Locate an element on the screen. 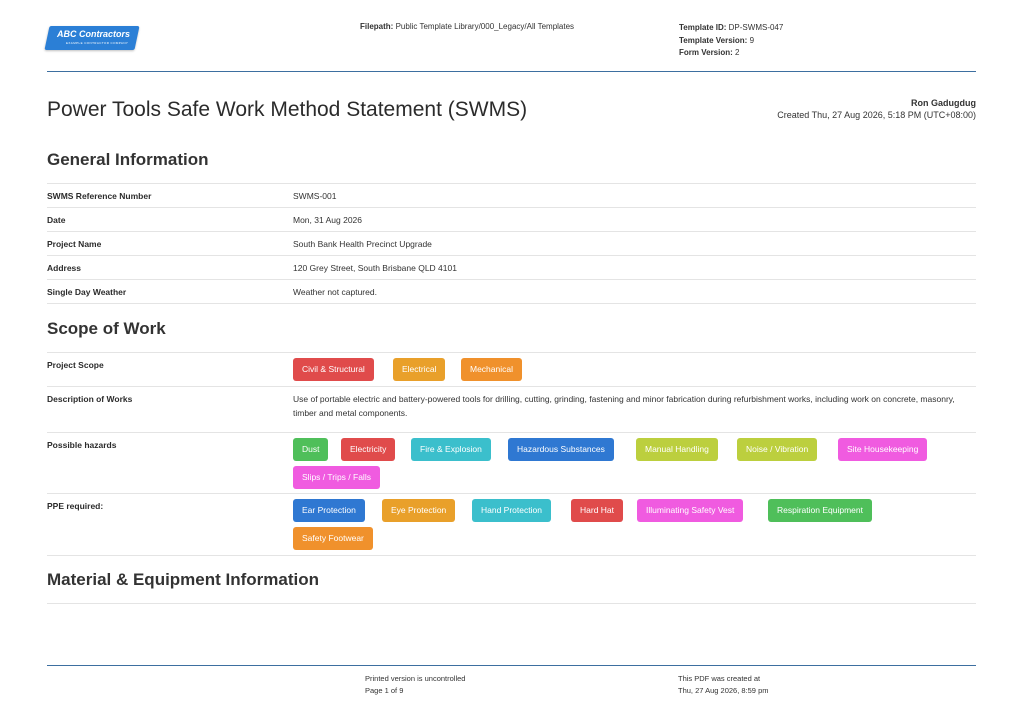  hazard-tag: Site Housekeeping is located at coordinates (883, 449).